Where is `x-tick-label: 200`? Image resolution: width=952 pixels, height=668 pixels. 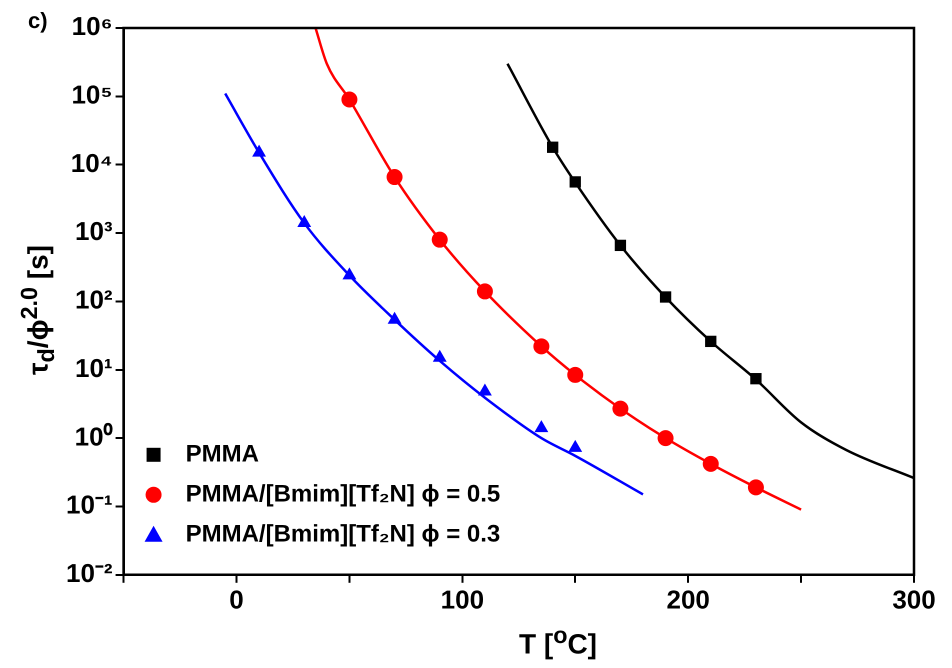 x-tick-label: 200 is located at coordinates (688, 599).